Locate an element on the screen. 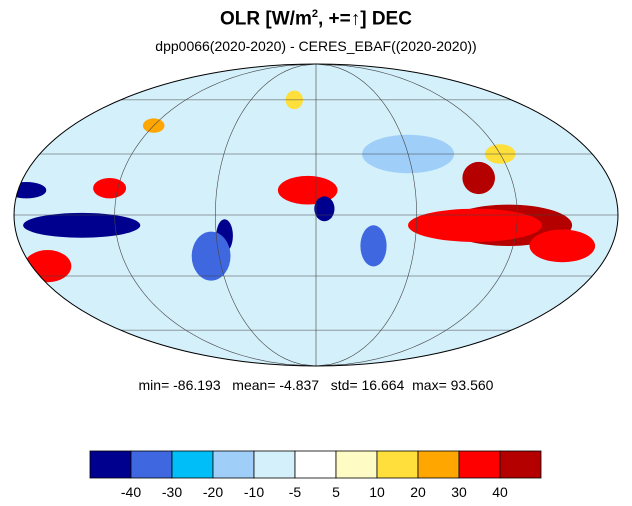 The height and width of the screenshot is (506, 632). colorbar-tick-label: -30 is located at coordinates (172, 492).